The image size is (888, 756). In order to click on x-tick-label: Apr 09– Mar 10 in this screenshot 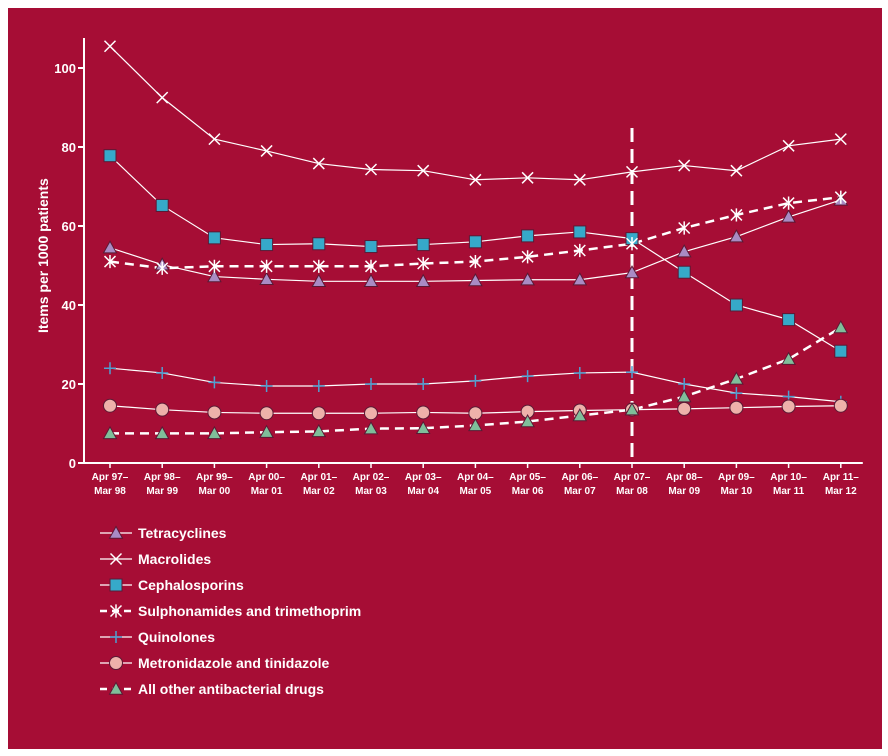, I will do `click(736, 484)`.